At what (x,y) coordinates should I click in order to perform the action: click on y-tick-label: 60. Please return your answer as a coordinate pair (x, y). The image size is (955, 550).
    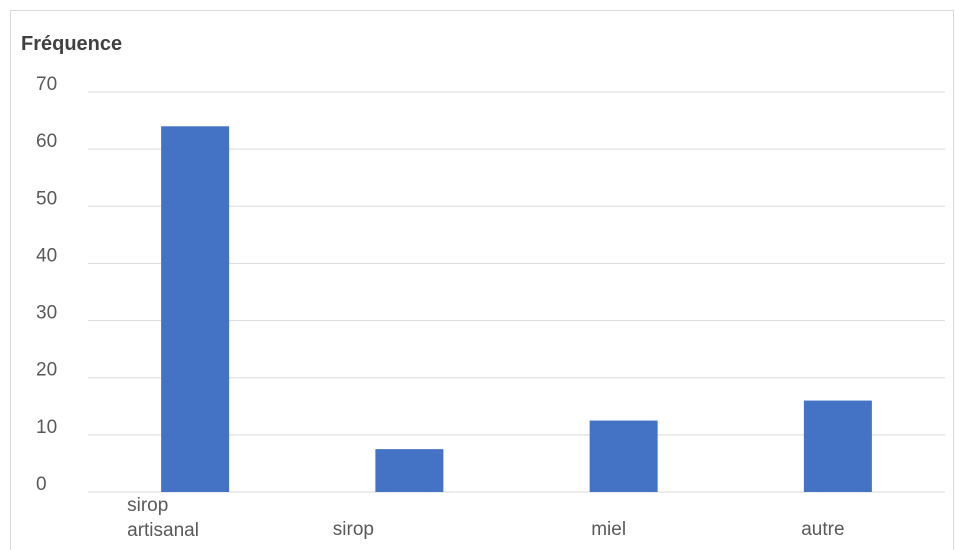
    Looking at the image, I should click on (46, 141).